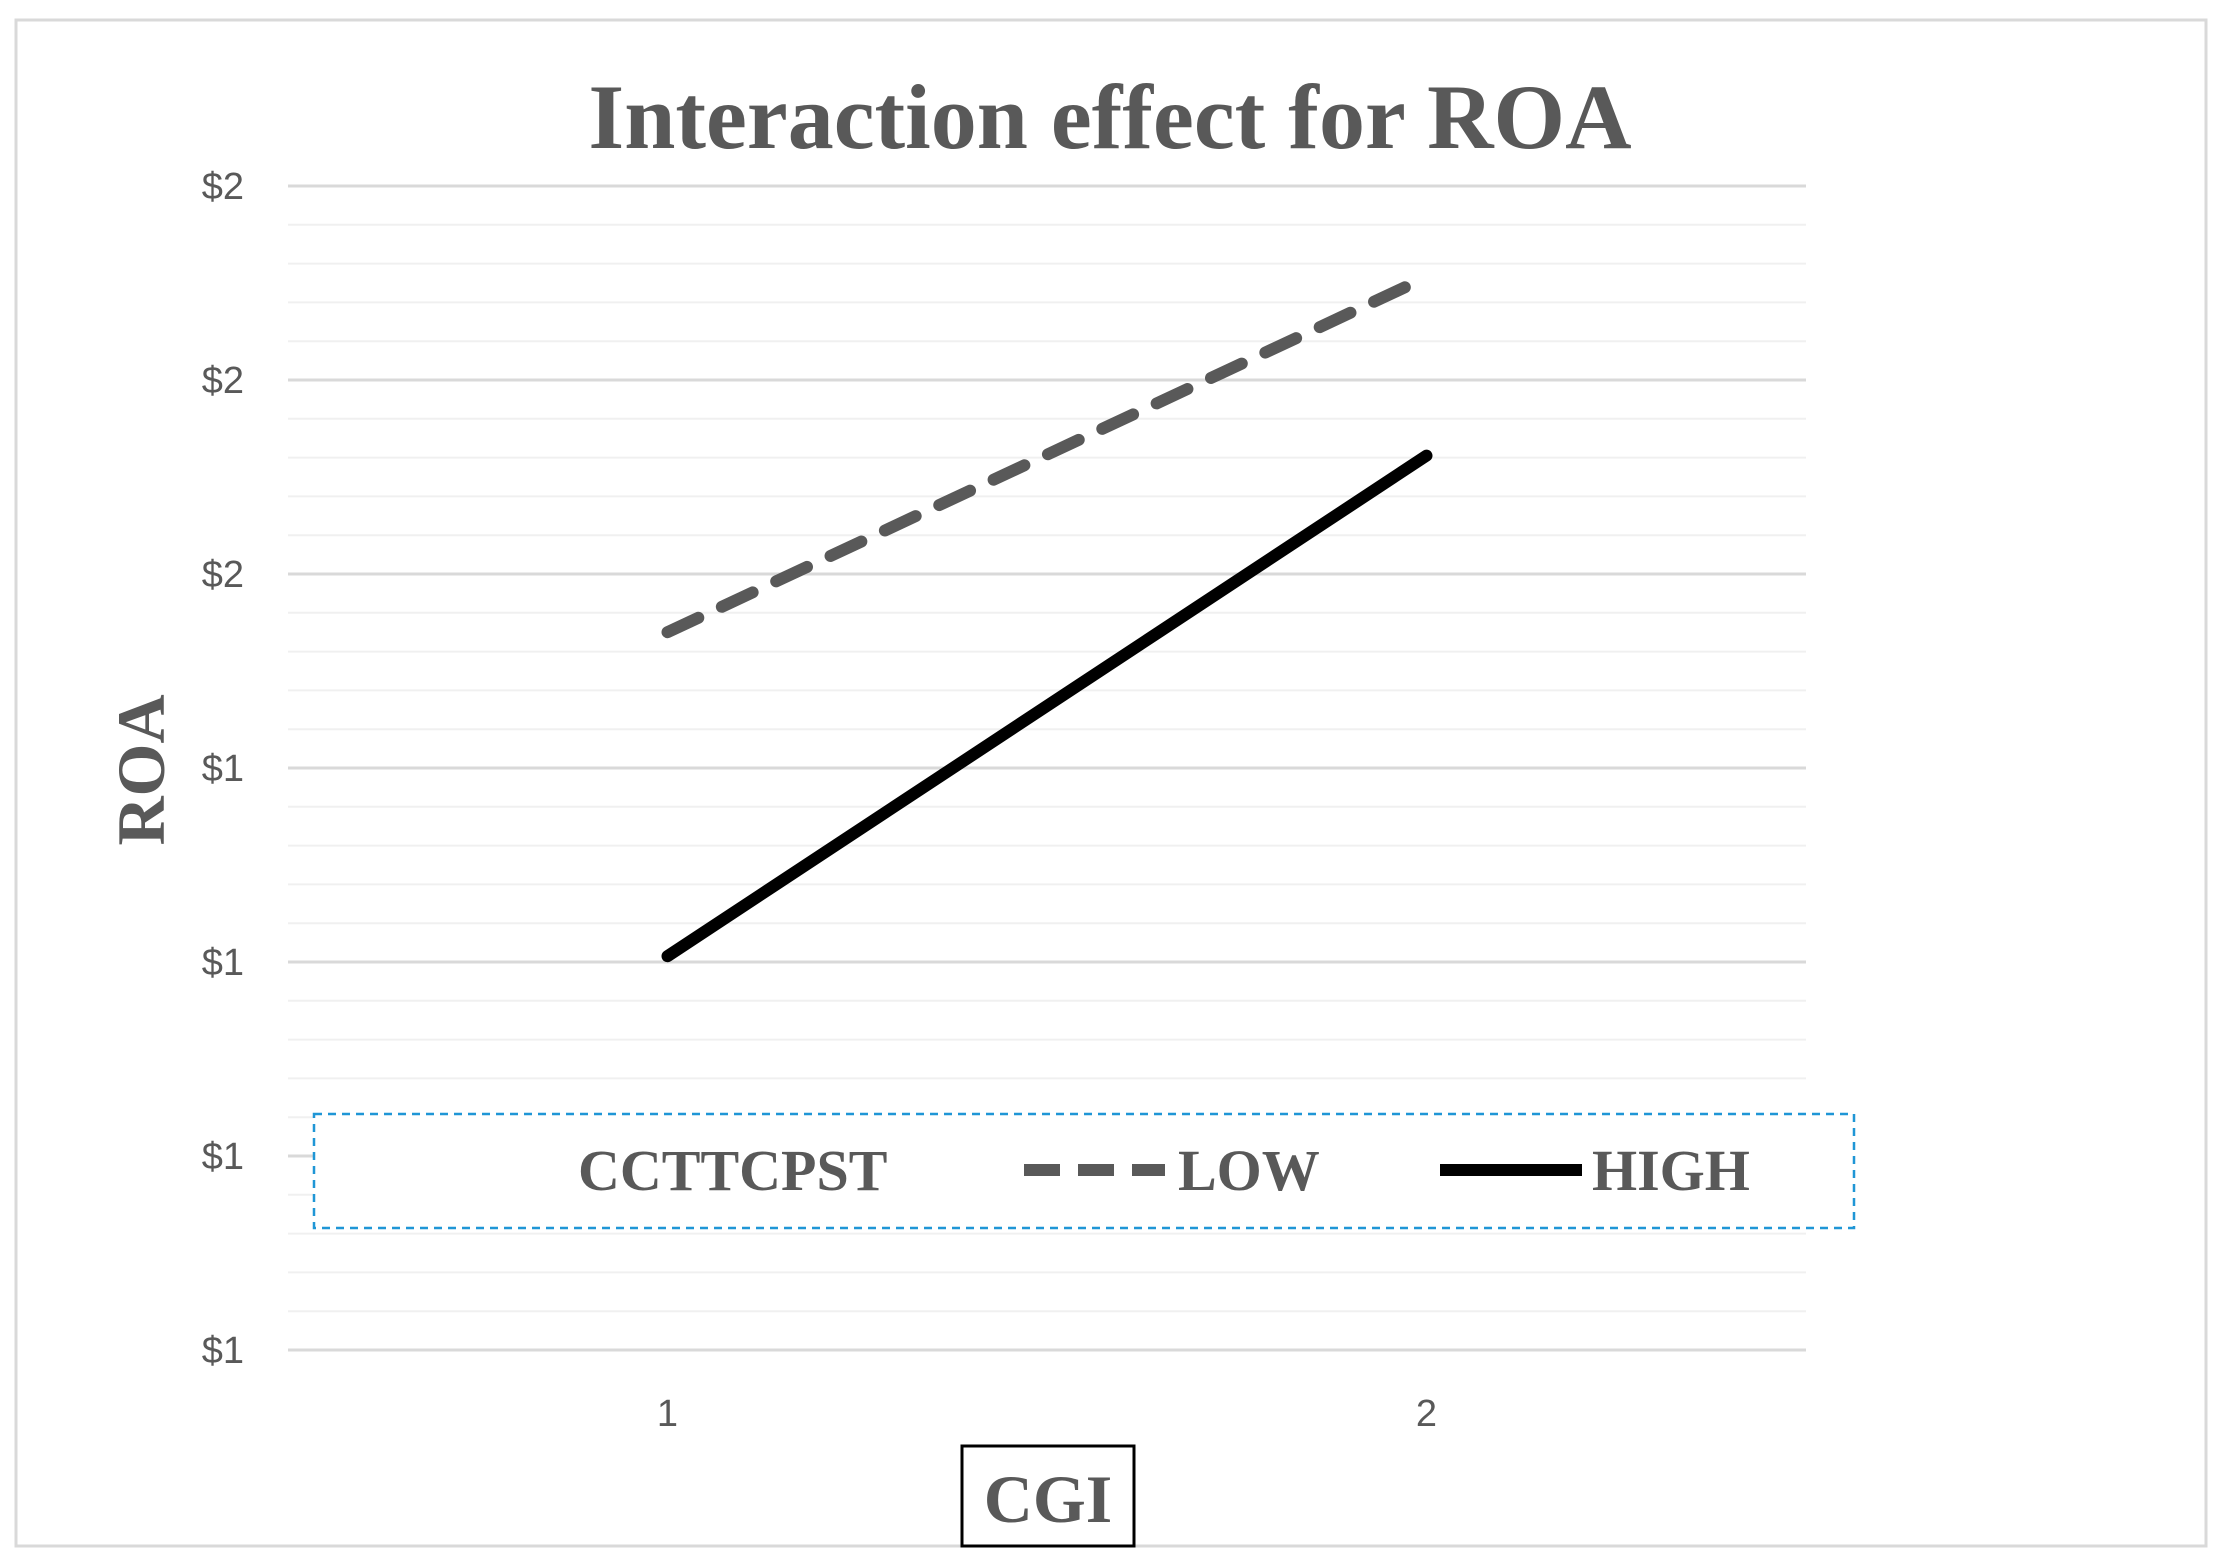 Image resolution: width=2220 pixels, height=1564 pixels. What do you see at coordinates (732, 1170) in the screenshot?
I see `legend-title: CCTTCPST` at bounding box center [732, 1170].